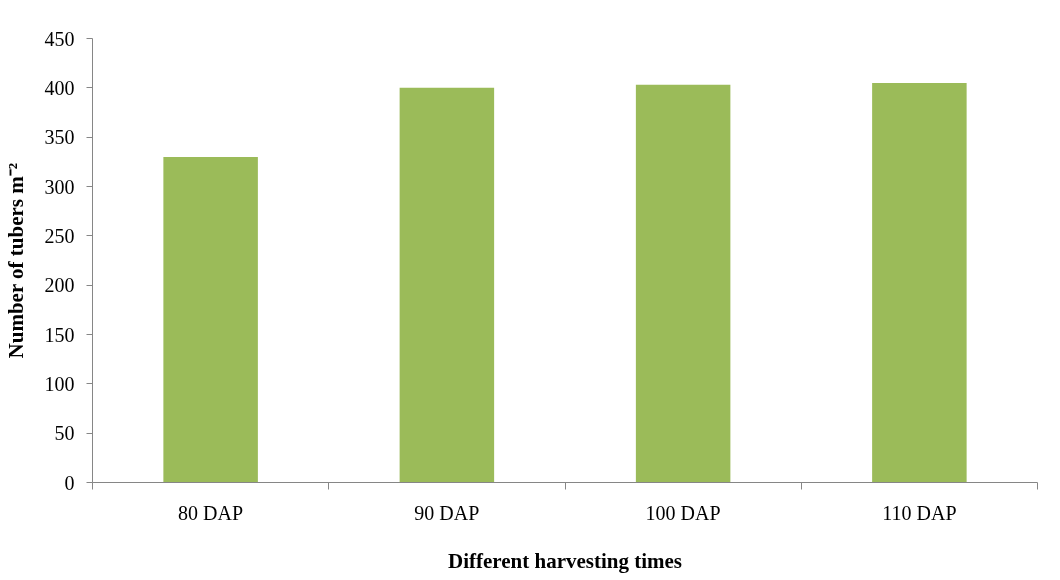  Describe the element at coordinates (59, 186) in the screenshot. I see `y-tick-label: 300` at that location.